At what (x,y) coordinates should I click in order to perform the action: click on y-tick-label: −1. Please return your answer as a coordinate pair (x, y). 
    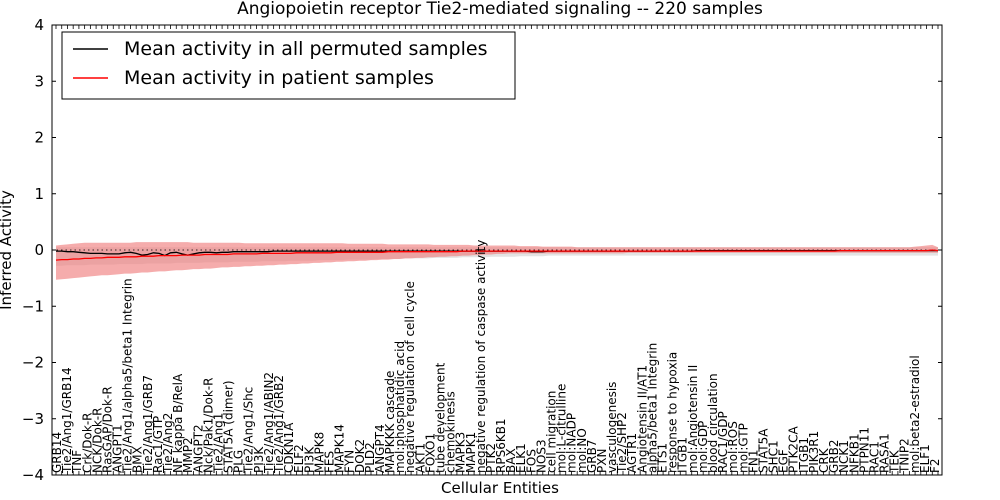
    Looking at the image, I should click on (33, 306).